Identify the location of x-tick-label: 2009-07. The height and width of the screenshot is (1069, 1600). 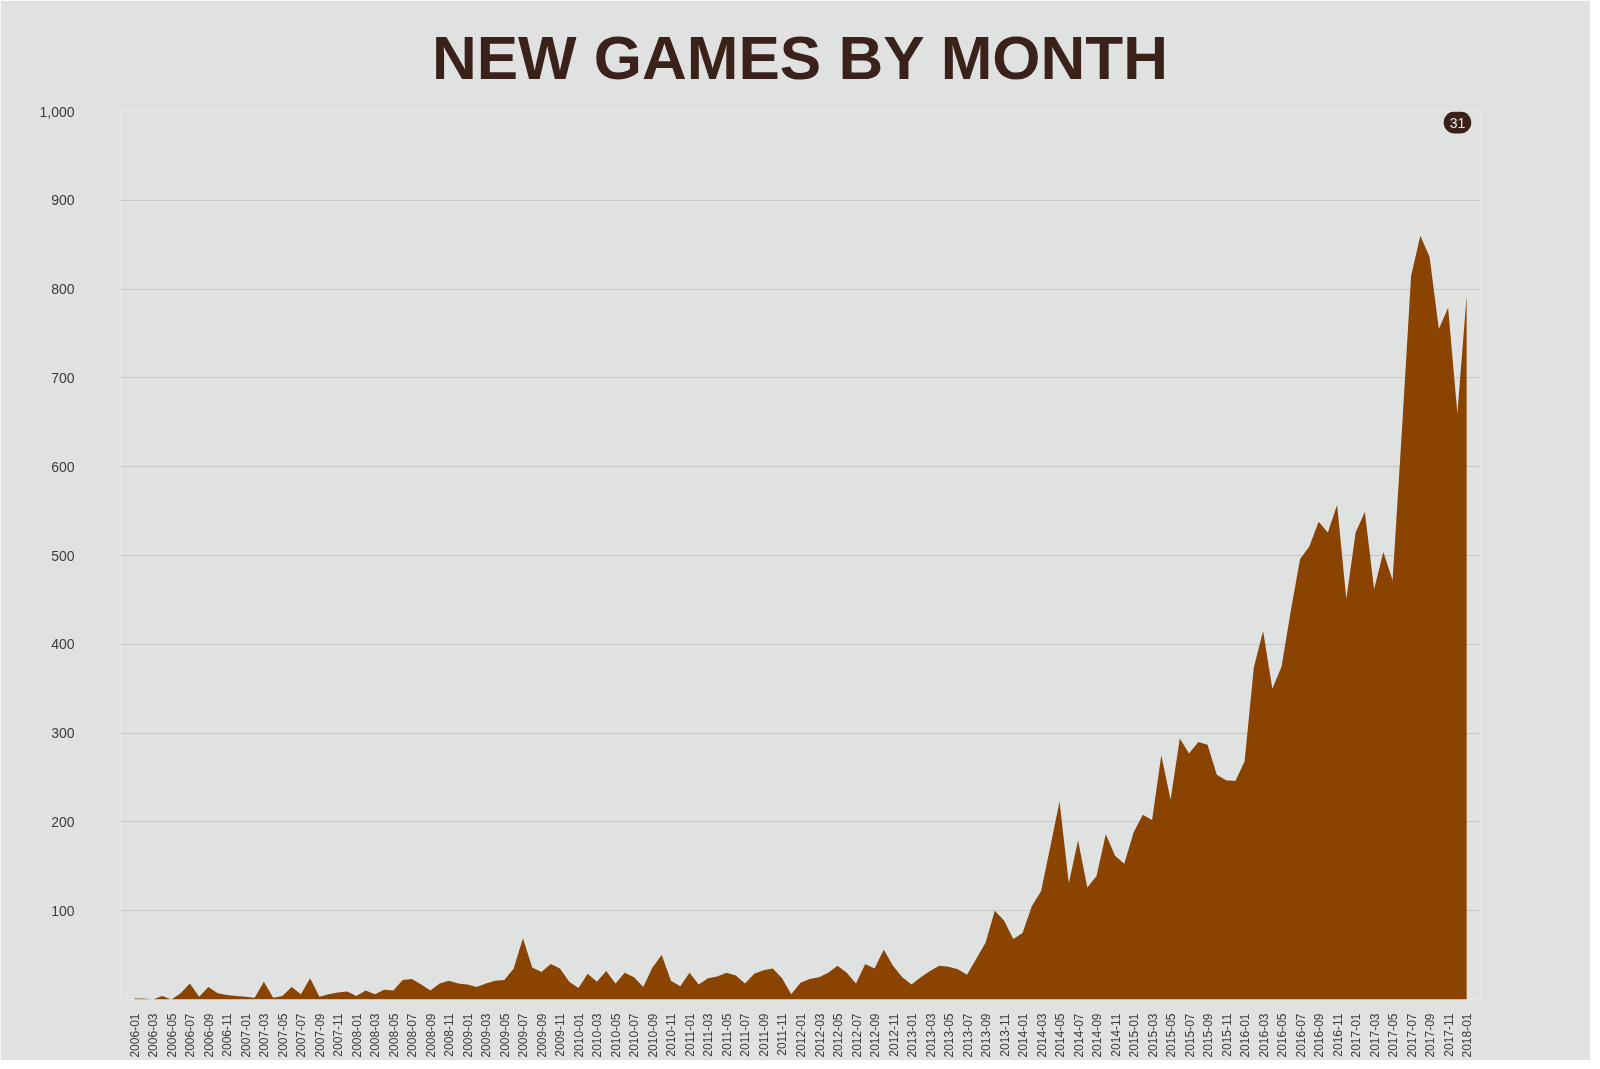
(523, 1035).